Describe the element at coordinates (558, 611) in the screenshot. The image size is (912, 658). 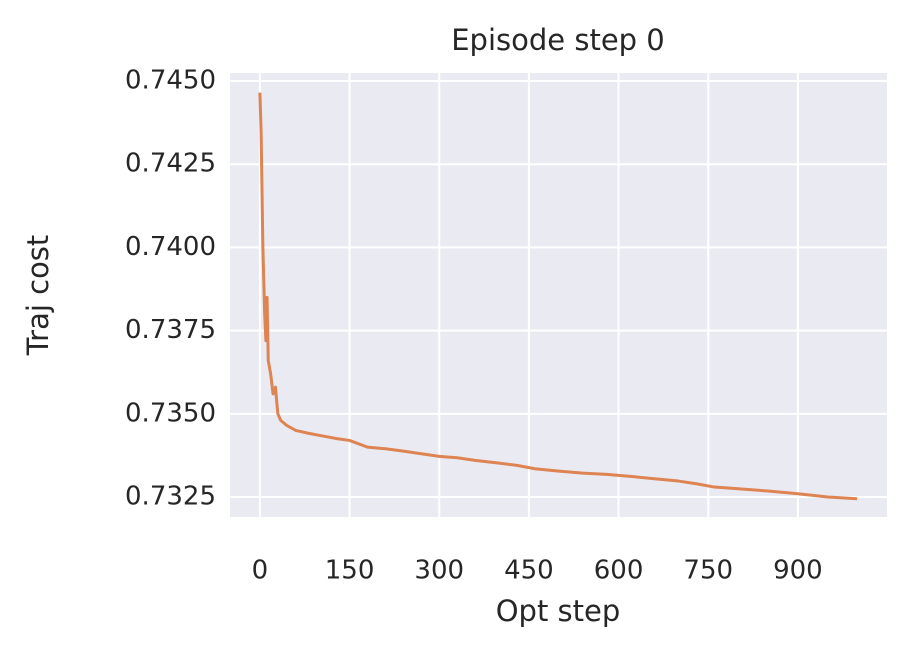
I see `x-axis-label: Opt step` at that location.